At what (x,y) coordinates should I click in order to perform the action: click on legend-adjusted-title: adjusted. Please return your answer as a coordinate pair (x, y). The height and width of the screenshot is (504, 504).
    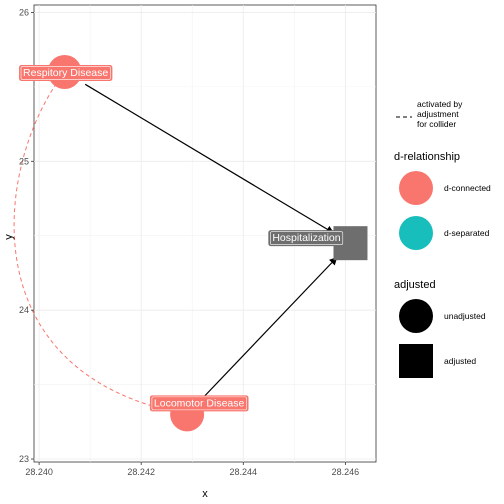
    Looking at the image, I should click on (415, 285).